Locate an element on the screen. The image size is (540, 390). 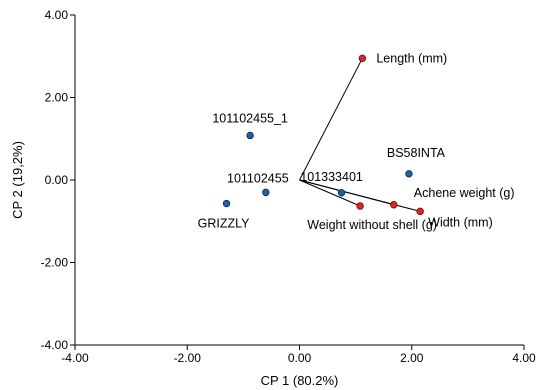
vectors-layer is located at coordinates (360, 135).